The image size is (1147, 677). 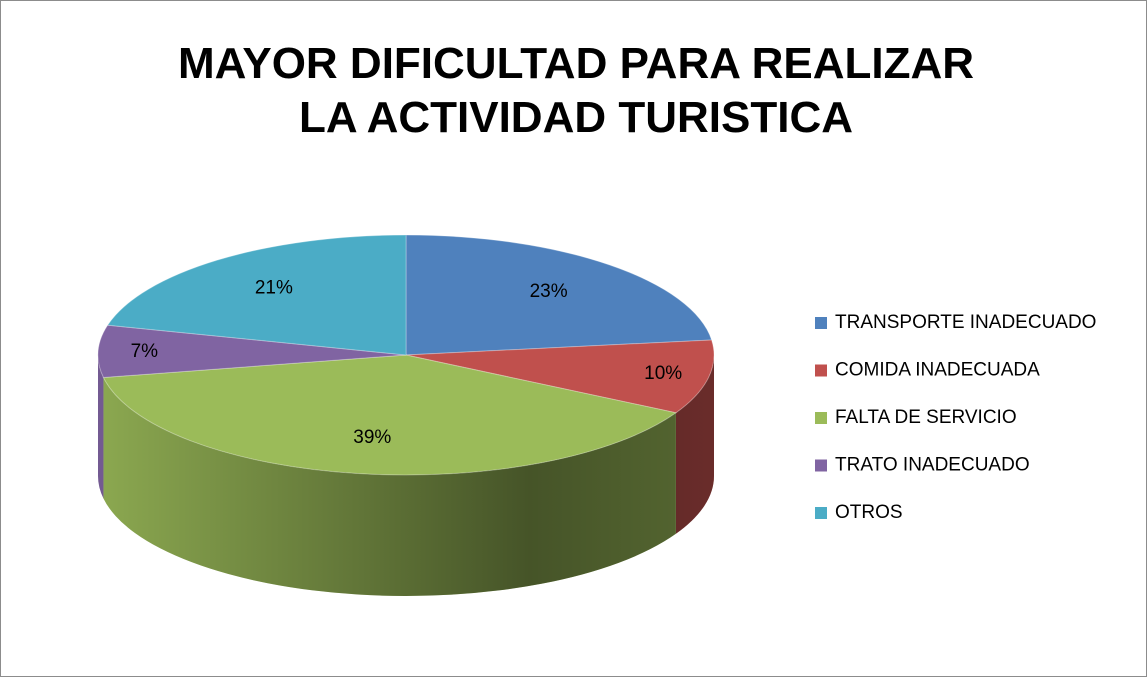 I want to click on legend-label: TRANSPORTE INADECUADO, so click(x=965, y=322).